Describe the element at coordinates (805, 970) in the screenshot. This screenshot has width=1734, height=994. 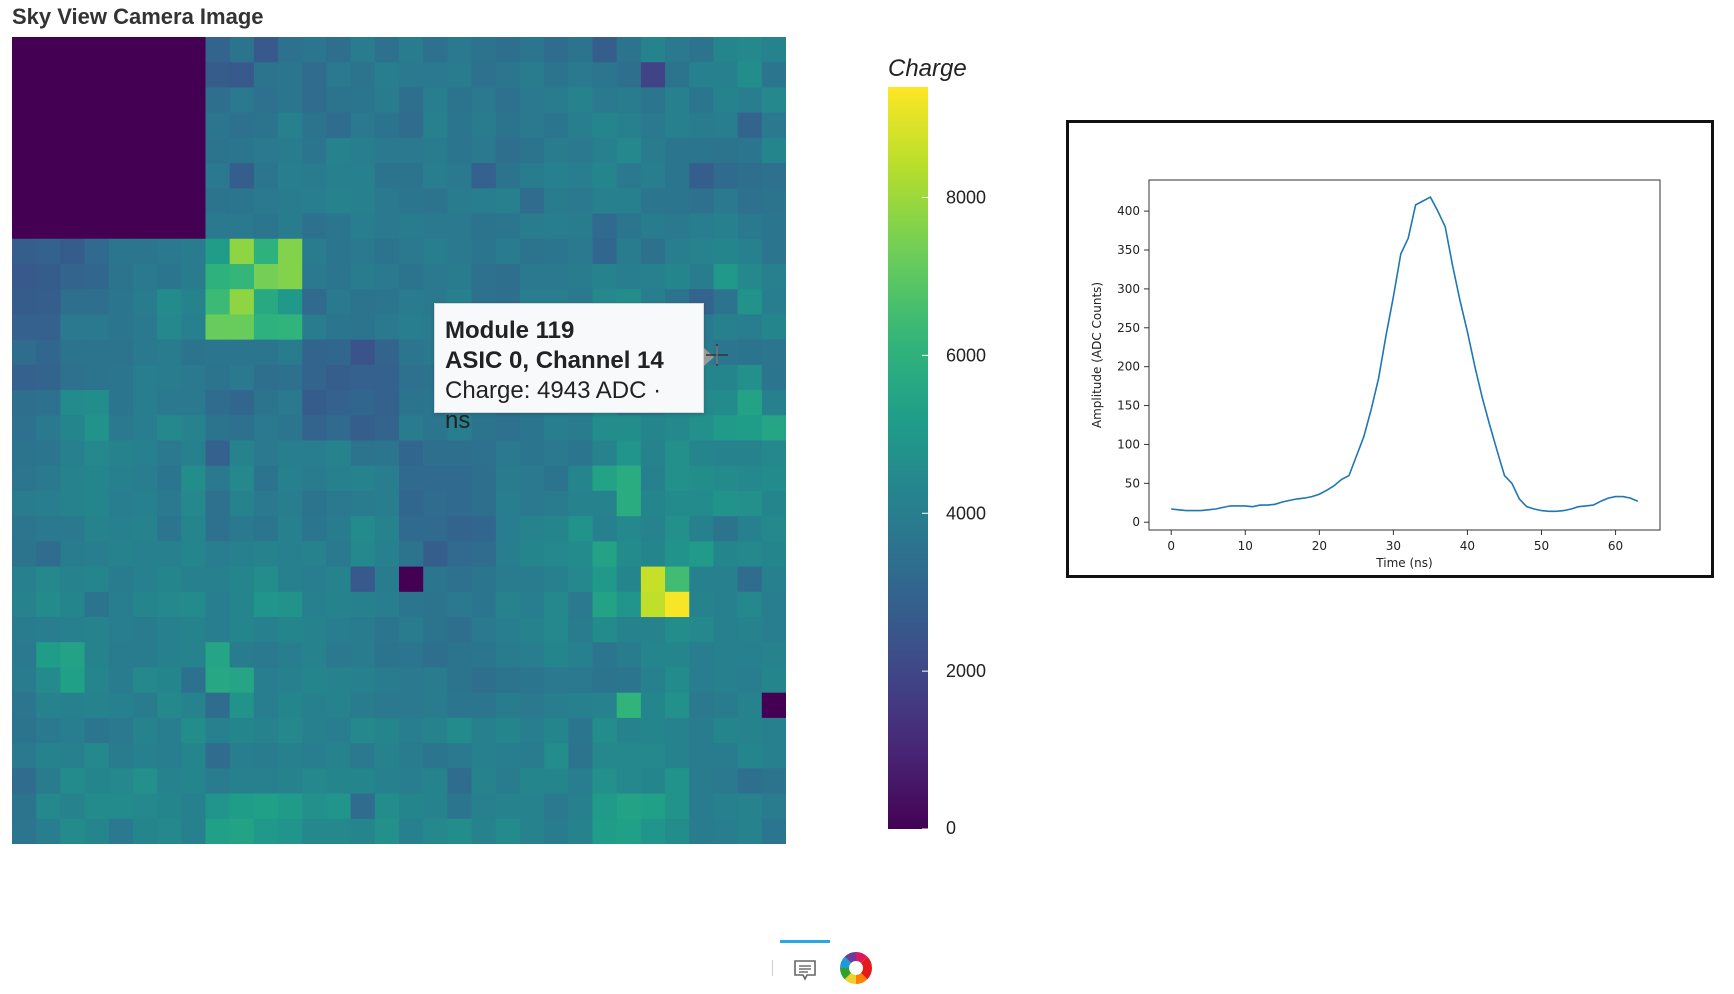
I see `comment-hover-tool-icon` at that location.